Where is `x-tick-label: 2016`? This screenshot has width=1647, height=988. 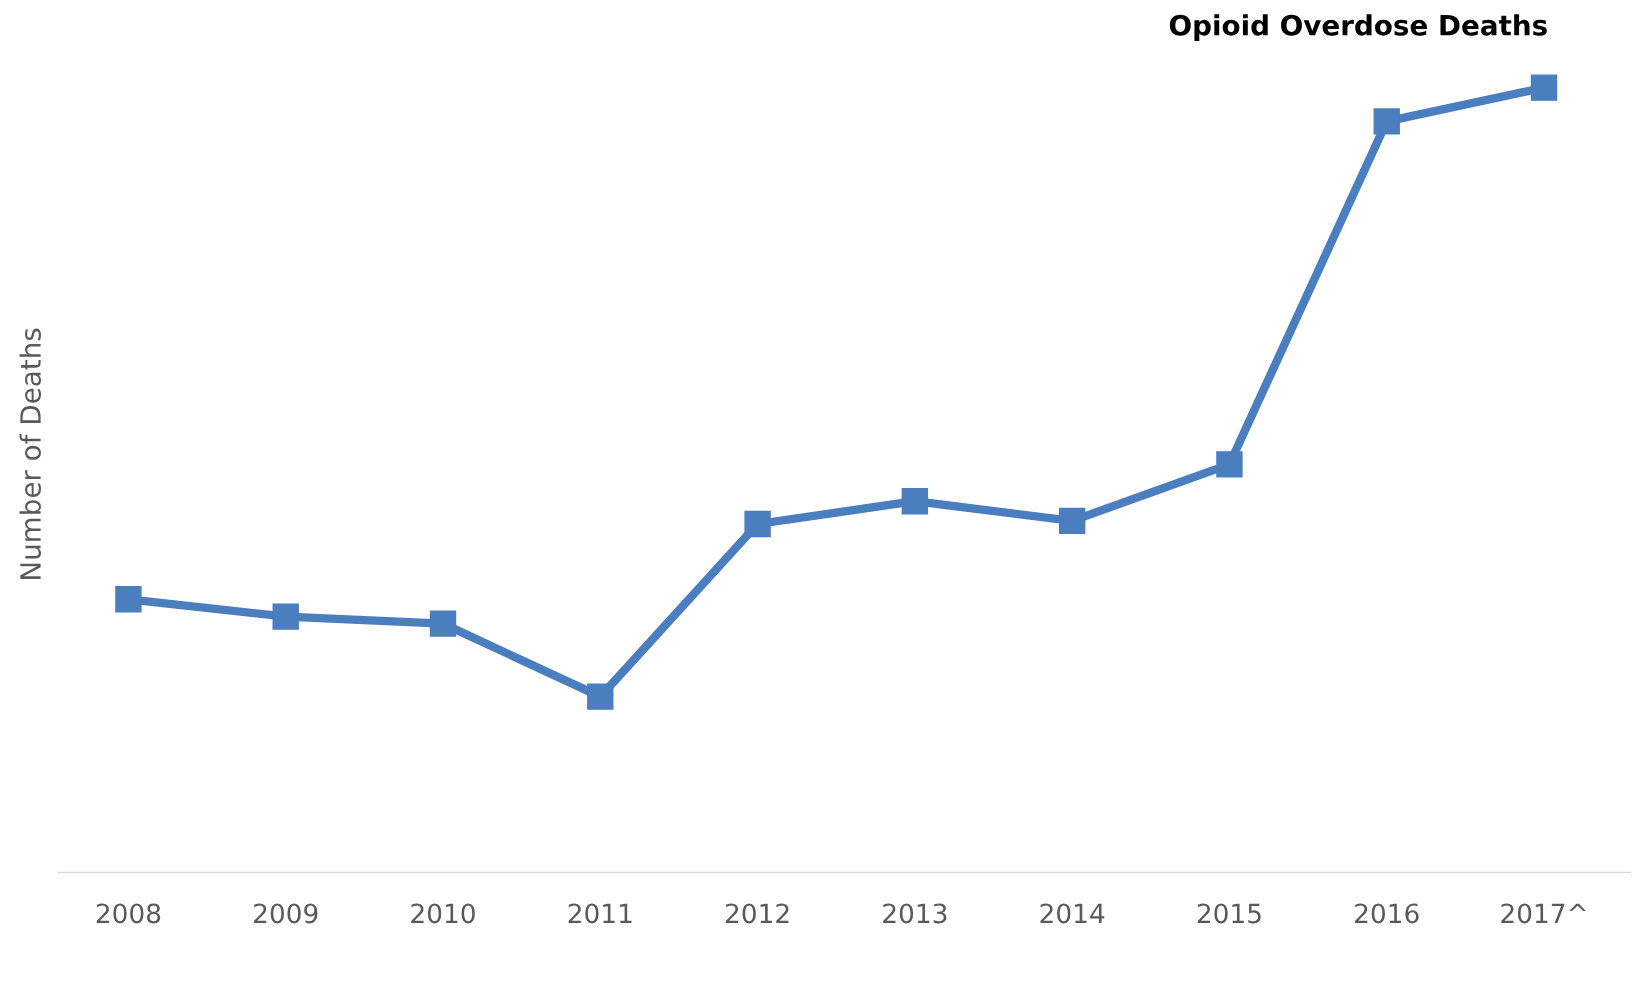 x-tick-label: 2016 is located at coordinates (1387, 913).